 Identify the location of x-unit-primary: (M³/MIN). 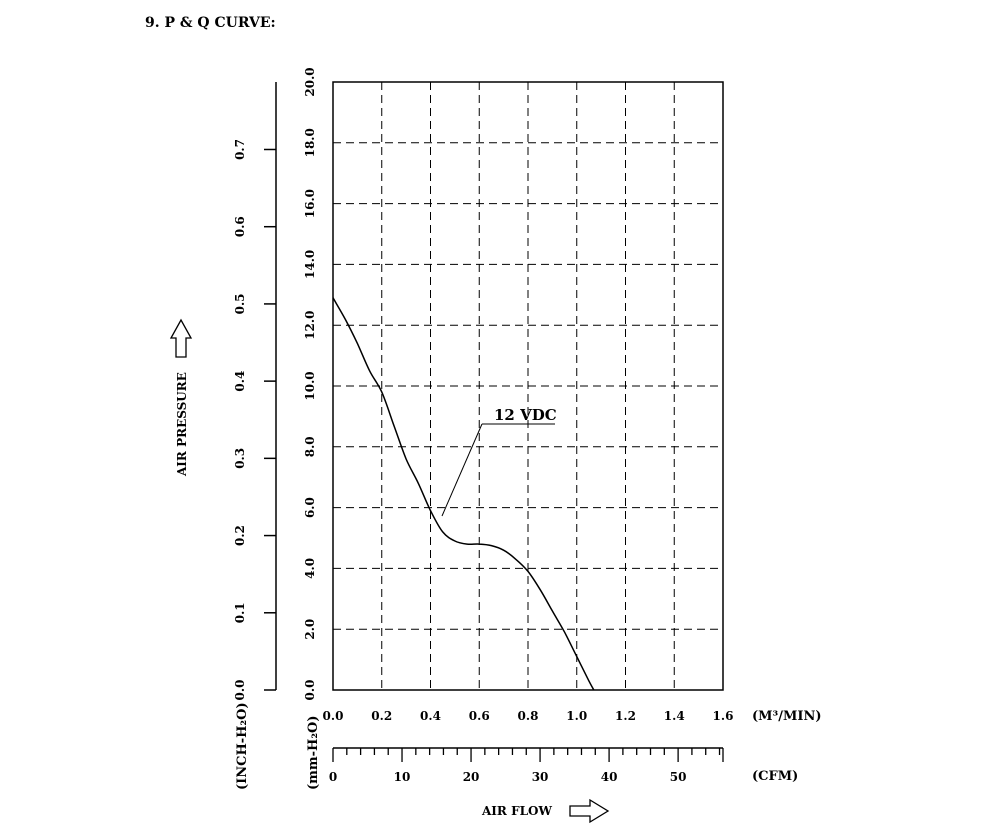
(787, 716).